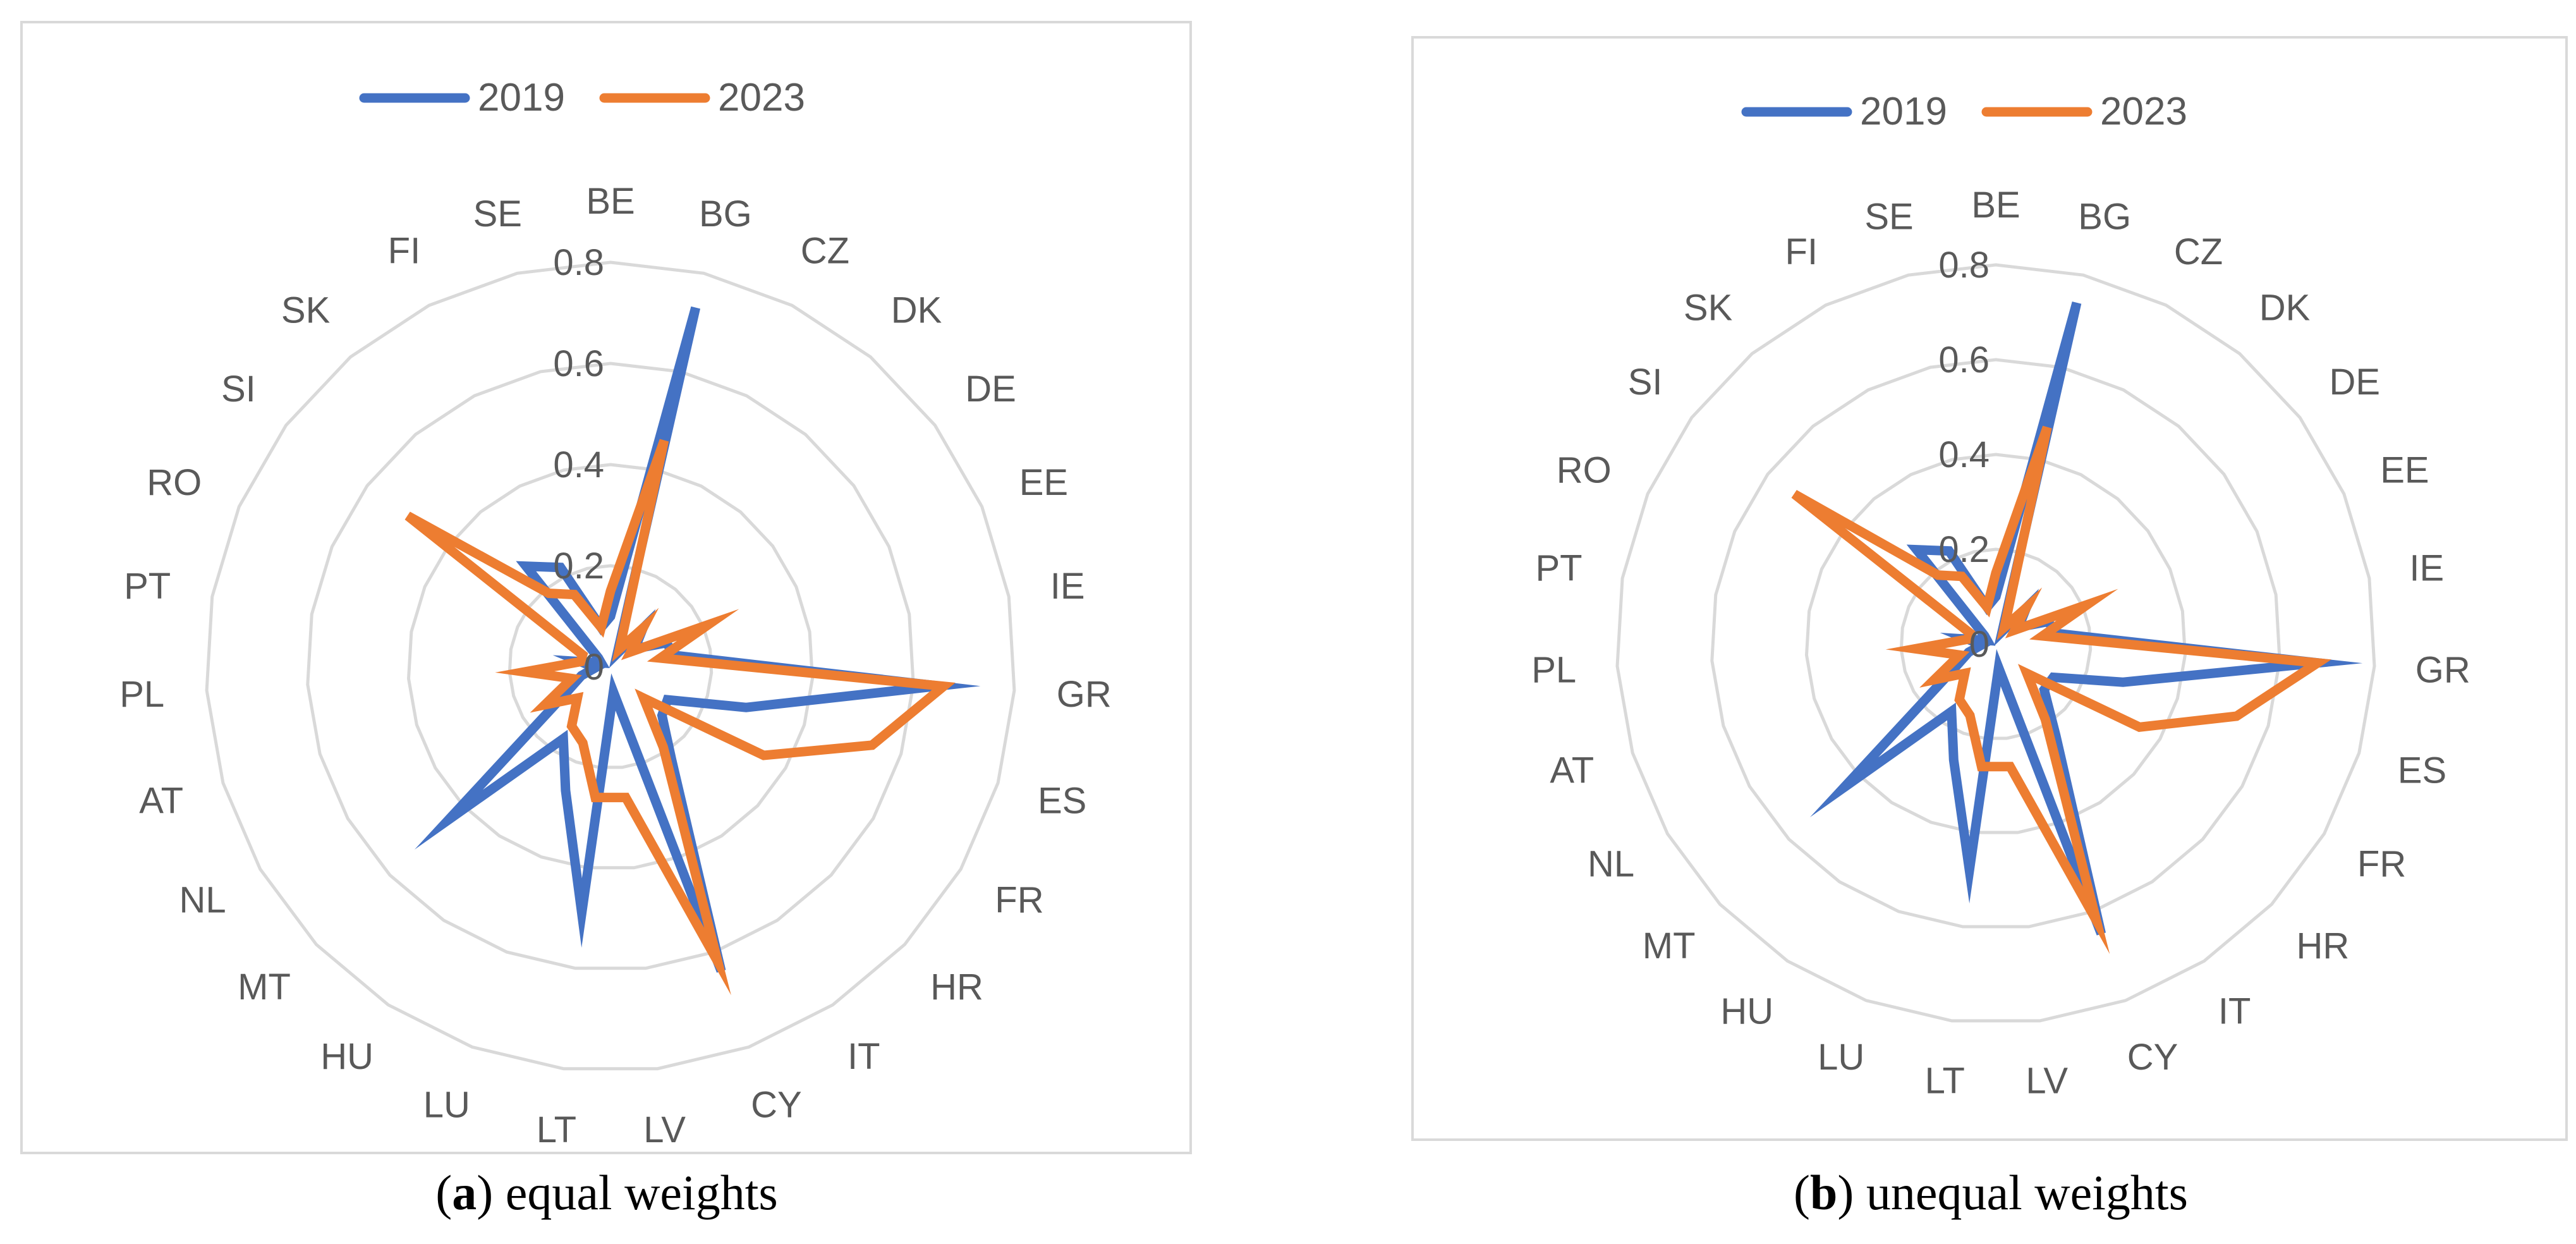 This screenshot has height=1244, width=2576. Describe the element at coordinates (464, 1192) in the screenshot. I see `caption-letter: a` at that location.